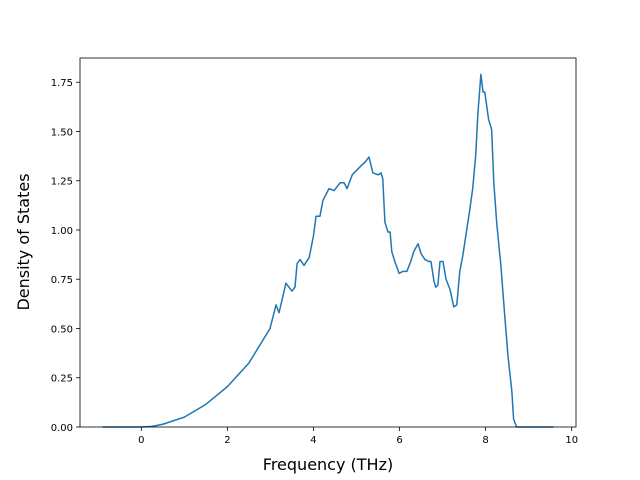  What do you see at coordinates (485, 440) in the screenshot?
I see `x-tick-label: 8` at bounding box center [485, 440].